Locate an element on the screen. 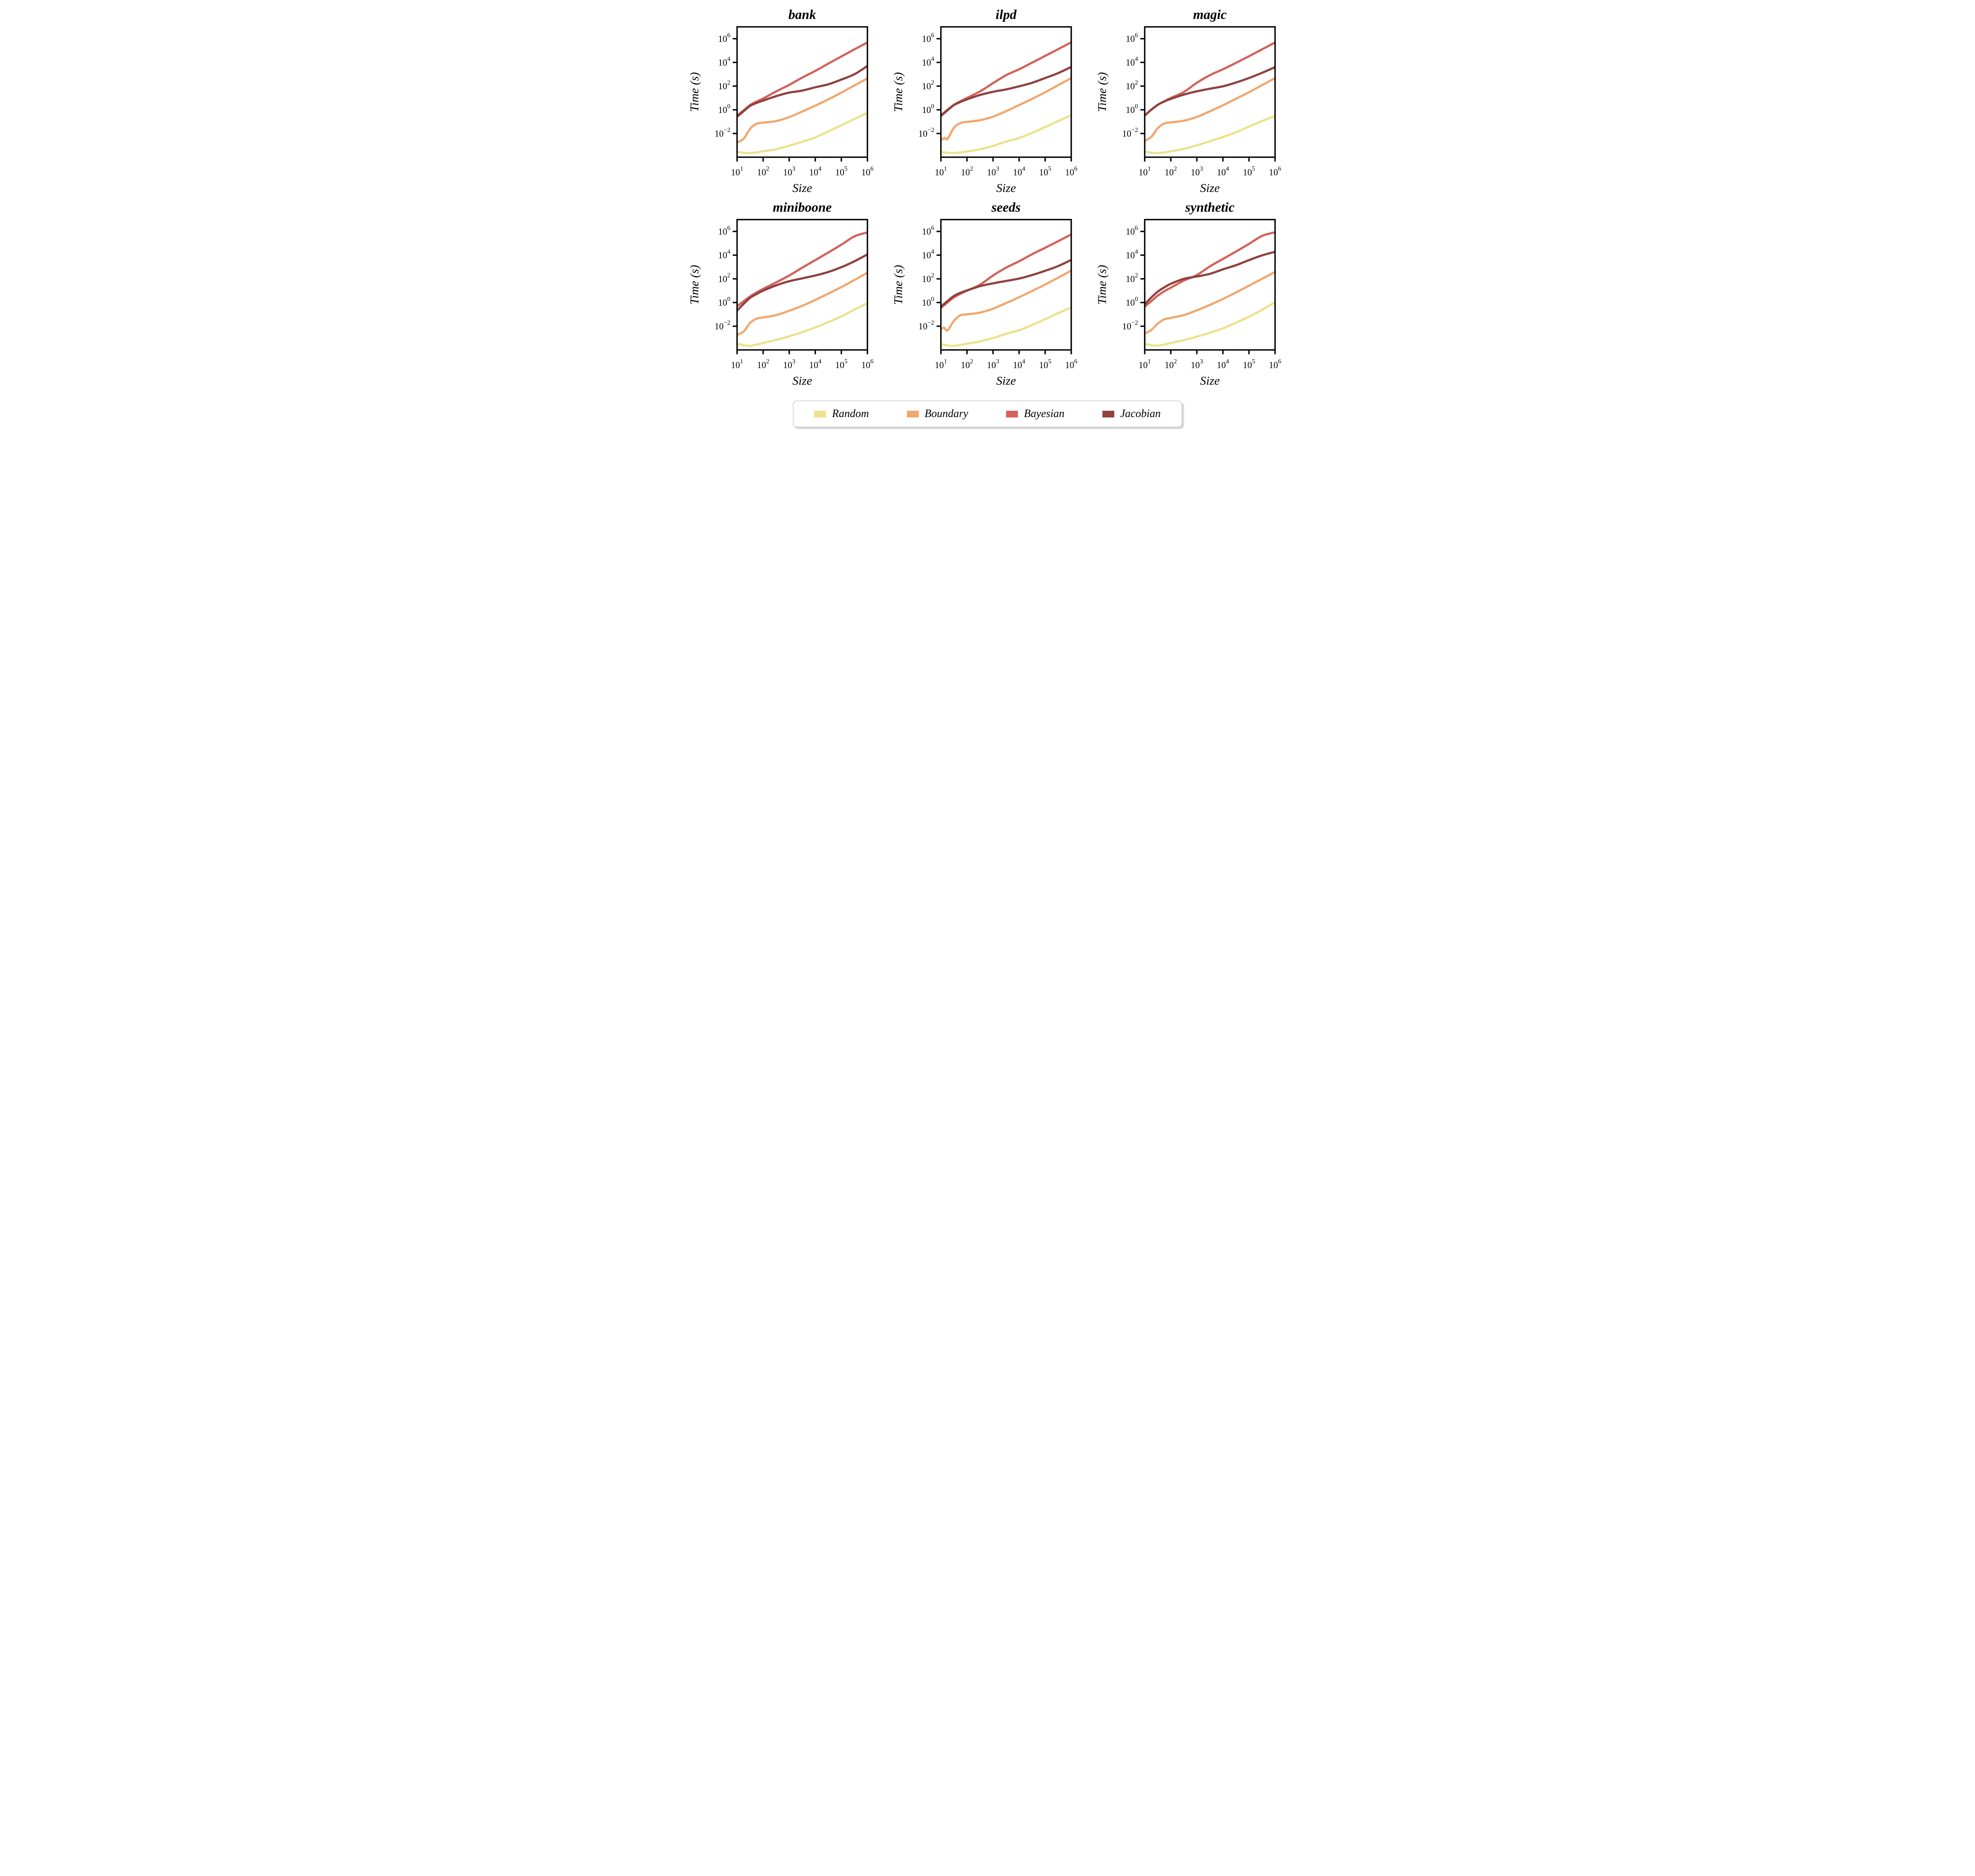 The height and width of the screenshot is (1876, 1975). legend-item-boundary: Boundary is located at coordinates (938, 413).